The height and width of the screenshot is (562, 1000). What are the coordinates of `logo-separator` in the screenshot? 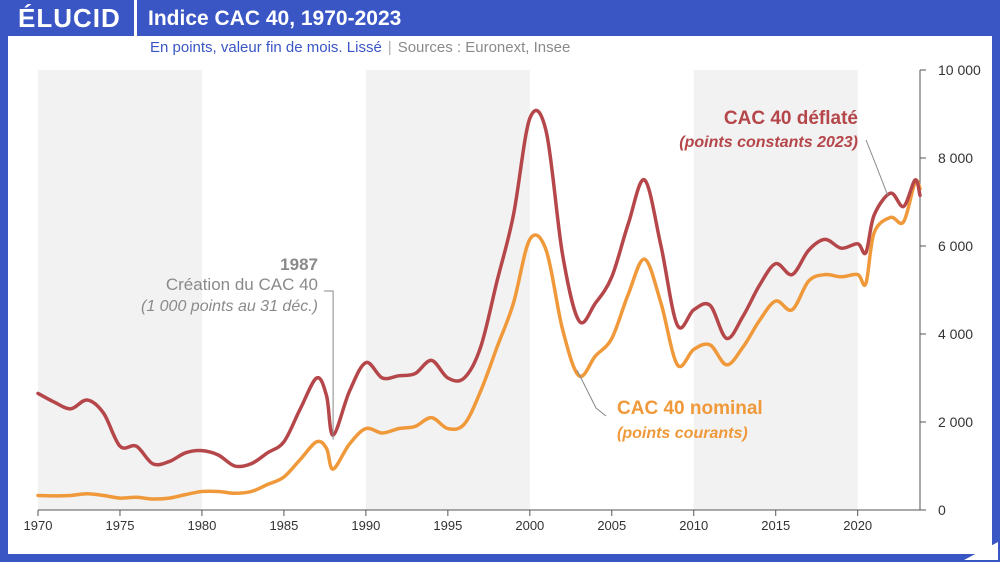 It's located at (135, 18).